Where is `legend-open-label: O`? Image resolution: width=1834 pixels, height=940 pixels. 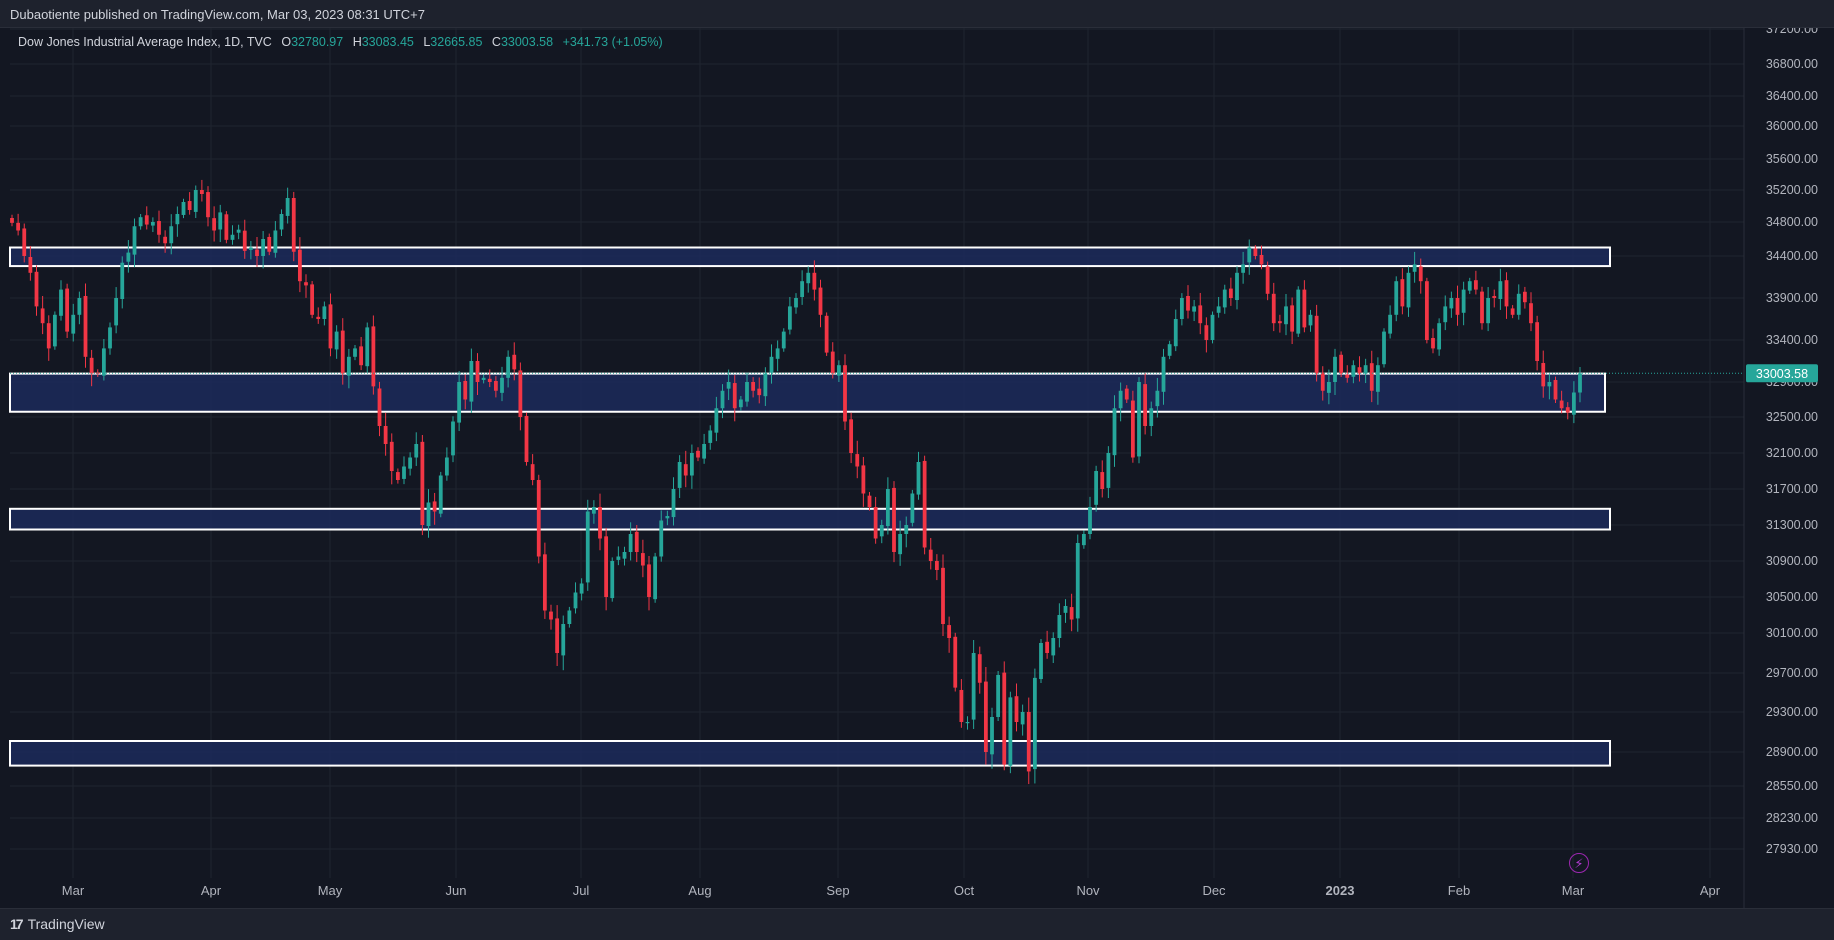
legend-open-label: O is located at coordinates (286, 42).